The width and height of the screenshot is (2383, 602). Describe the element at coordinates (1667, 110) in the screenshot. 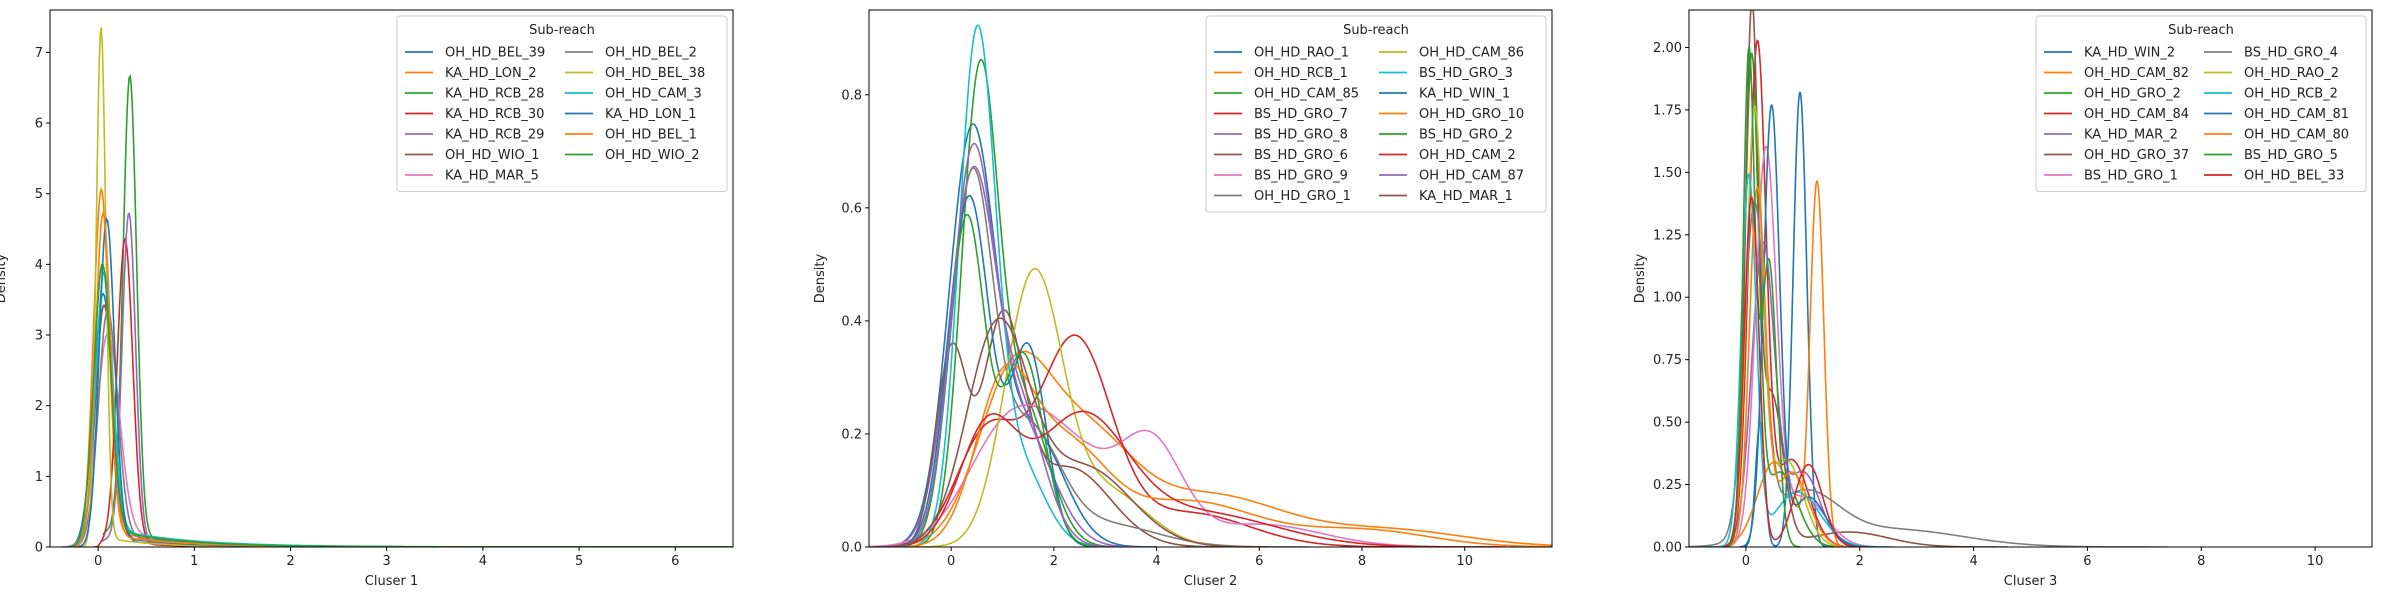

I see `y-tick-label: 1.75` at that location.